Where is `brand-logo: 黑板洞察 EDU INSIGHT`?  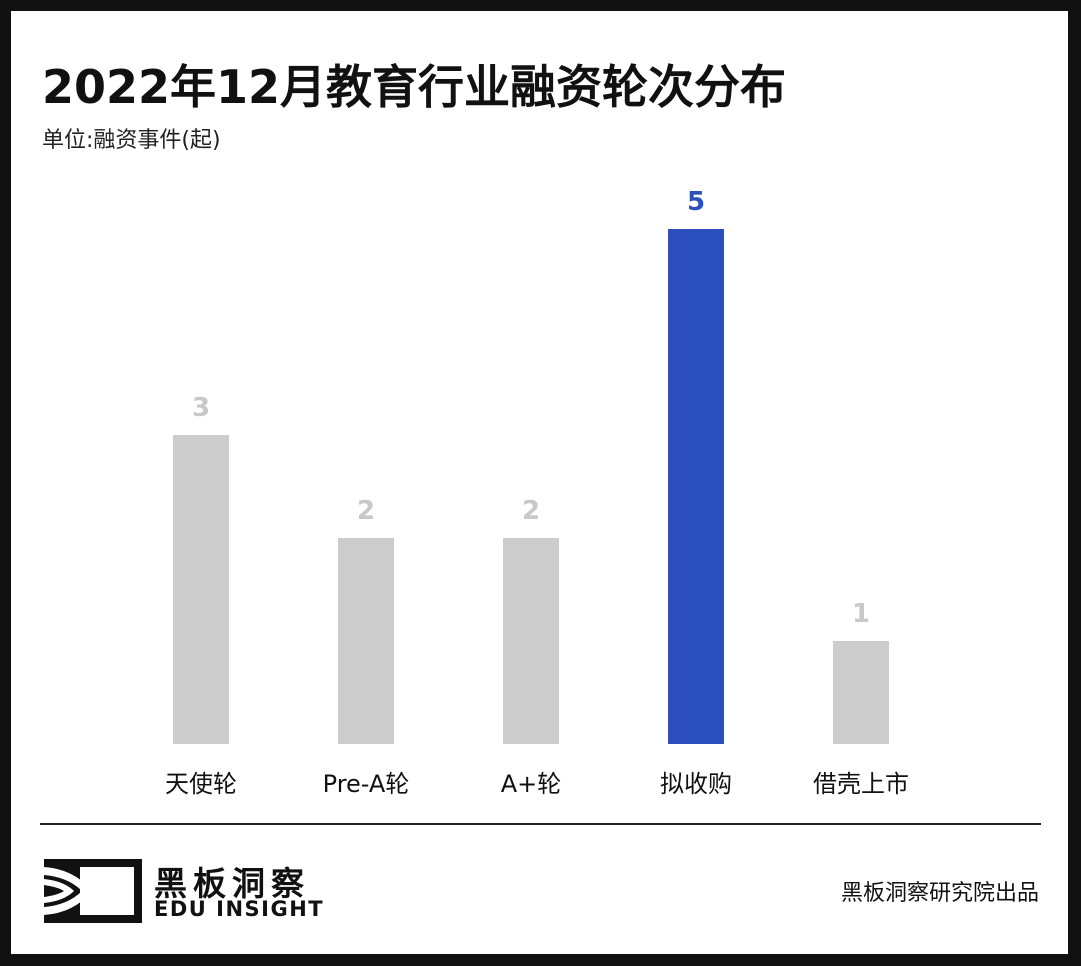 brand-logo: 黑板洞察 EDU INSIGHT is located at coordinates (184, 890).